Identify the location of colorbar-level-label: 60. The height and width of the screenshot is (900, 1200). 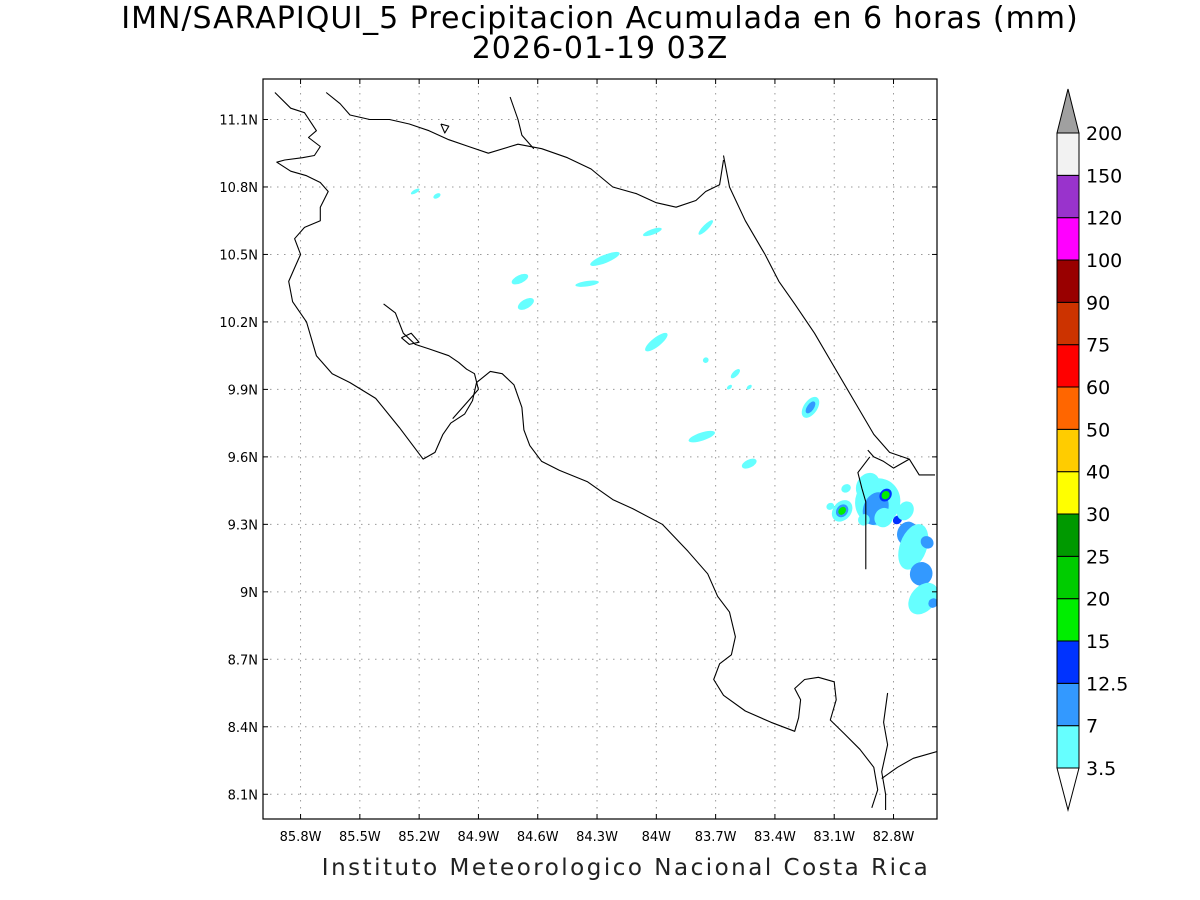
(1098, 388).